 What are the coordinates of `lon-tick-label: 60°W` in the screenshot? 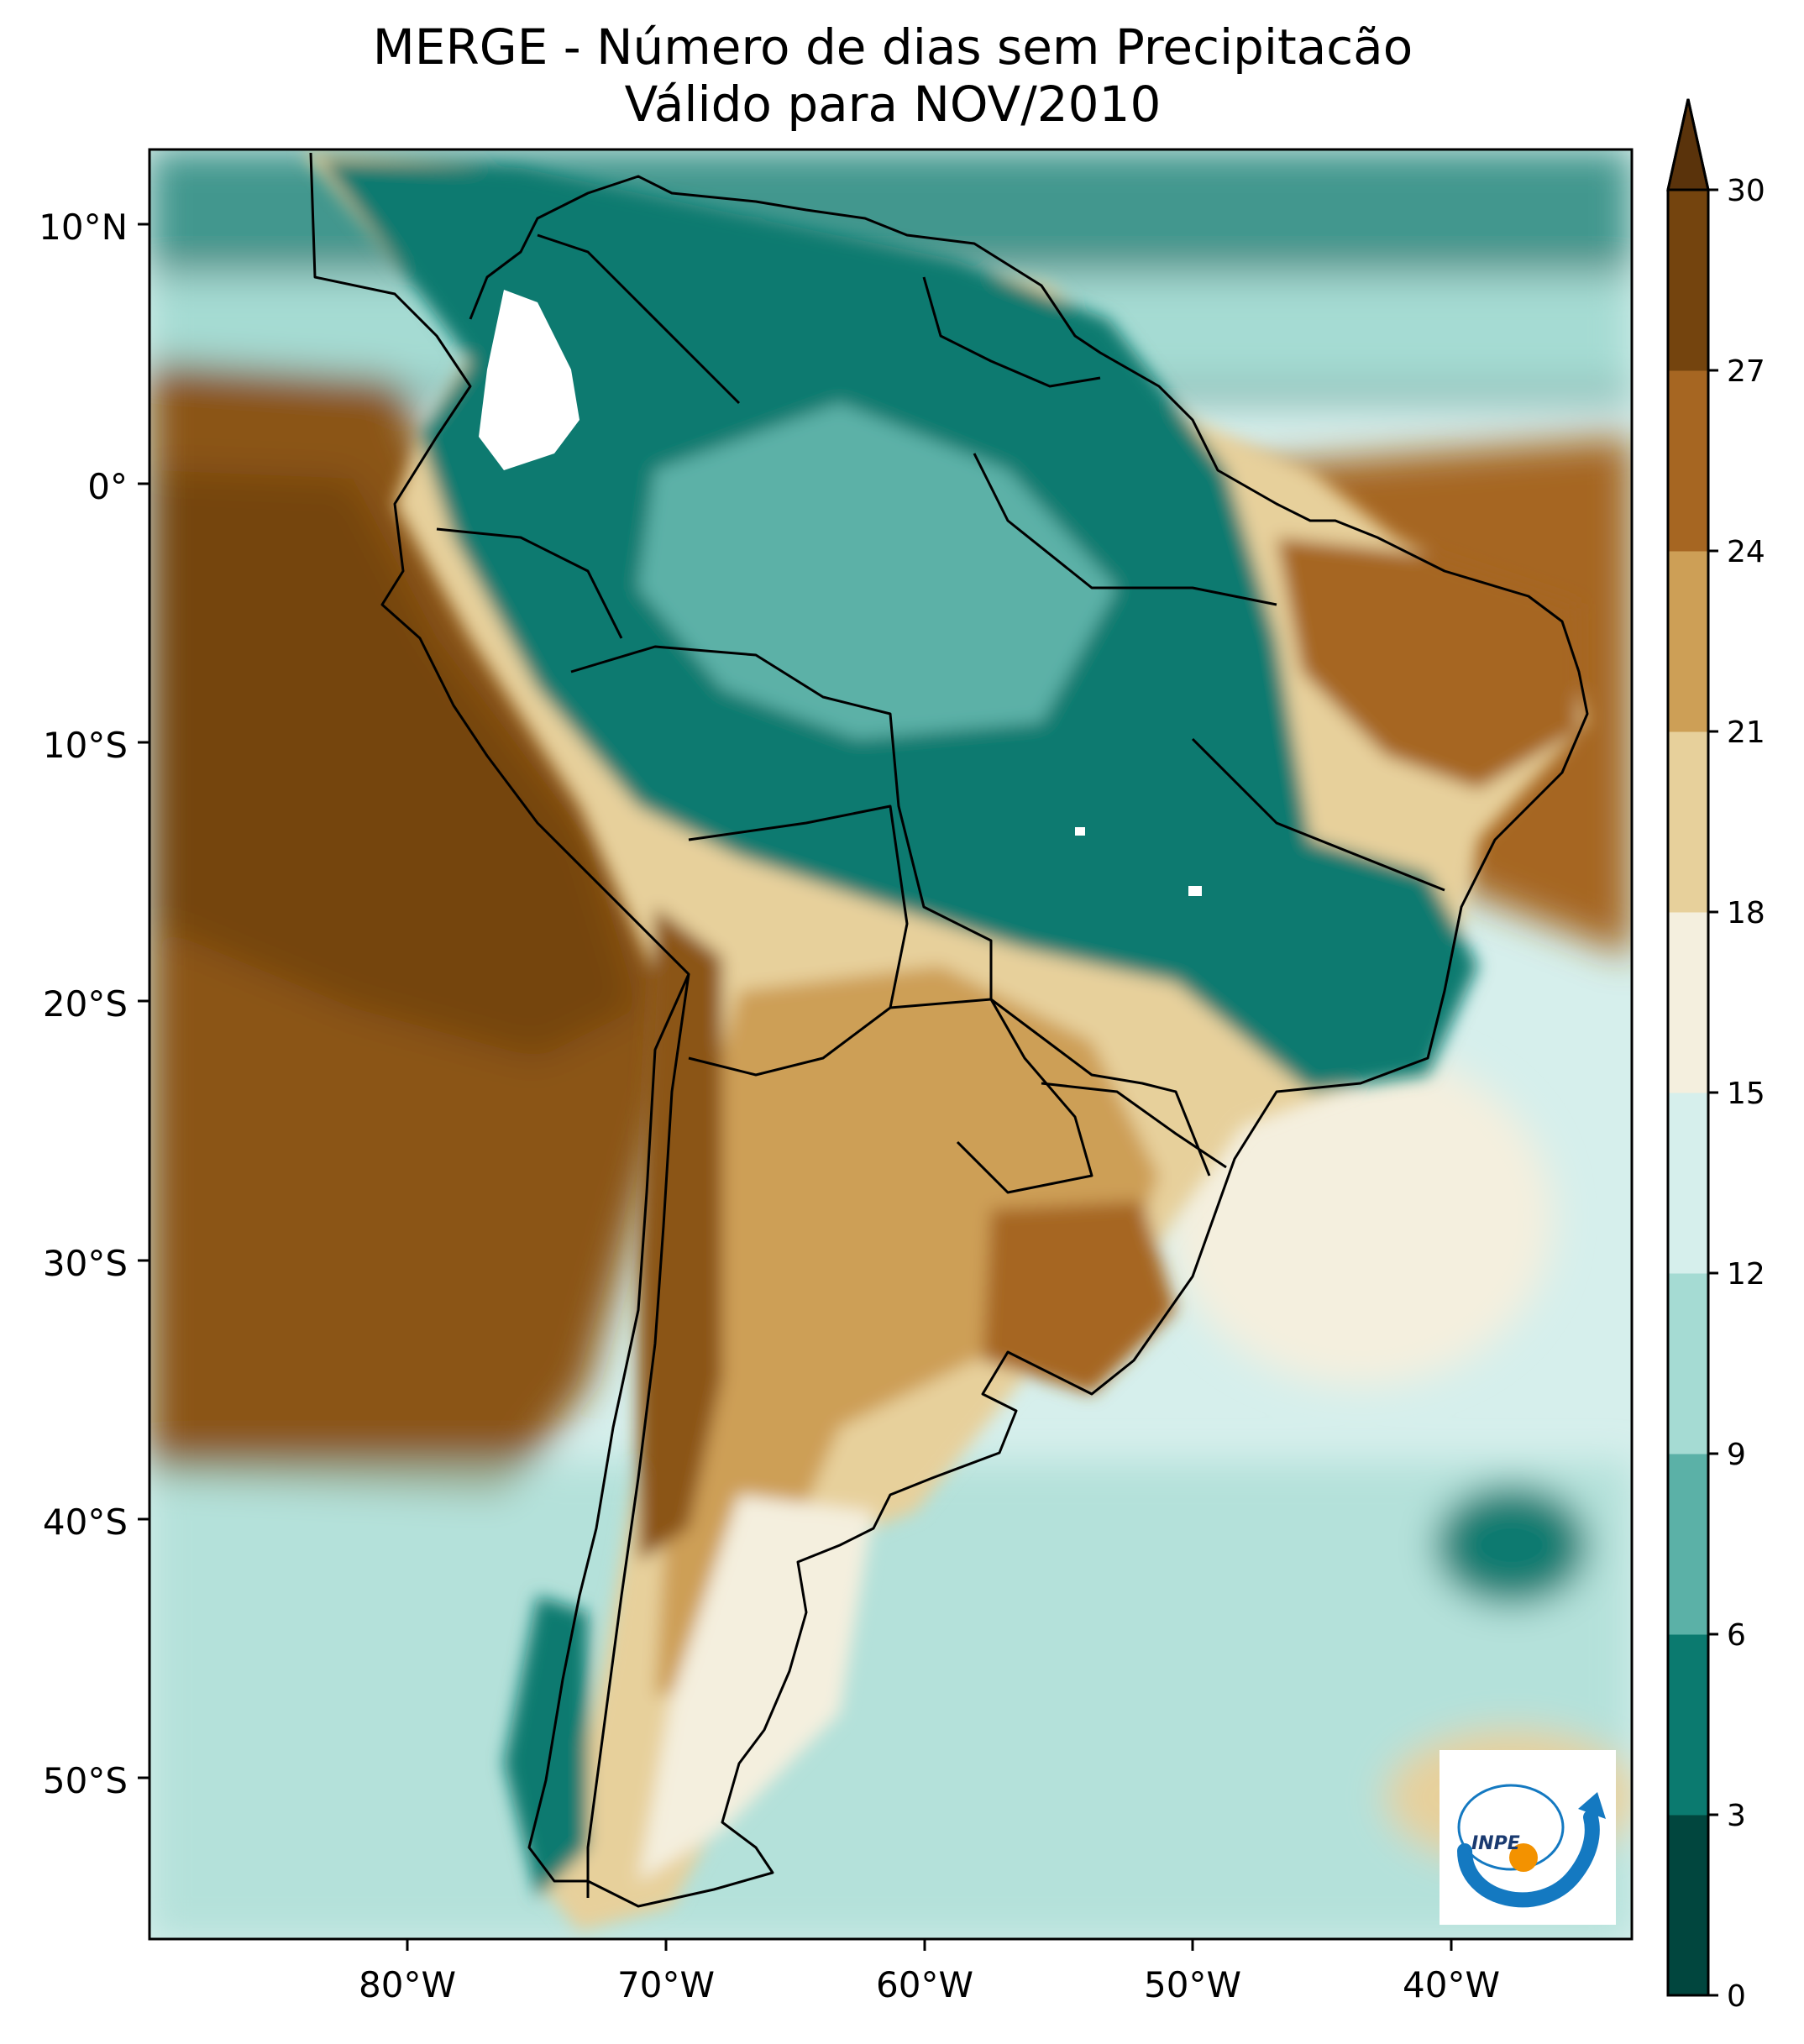 It's located at (924, 1984).